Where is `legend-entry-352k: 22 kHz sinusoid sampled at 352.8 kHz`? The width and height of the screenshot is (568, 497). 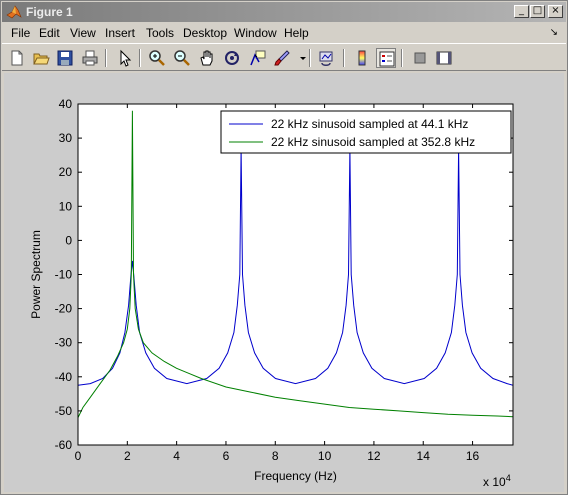
legend-entry-352k: 22 kHz sinusoid sampled at 352.8 kHz is located at coordinates (373, 142).